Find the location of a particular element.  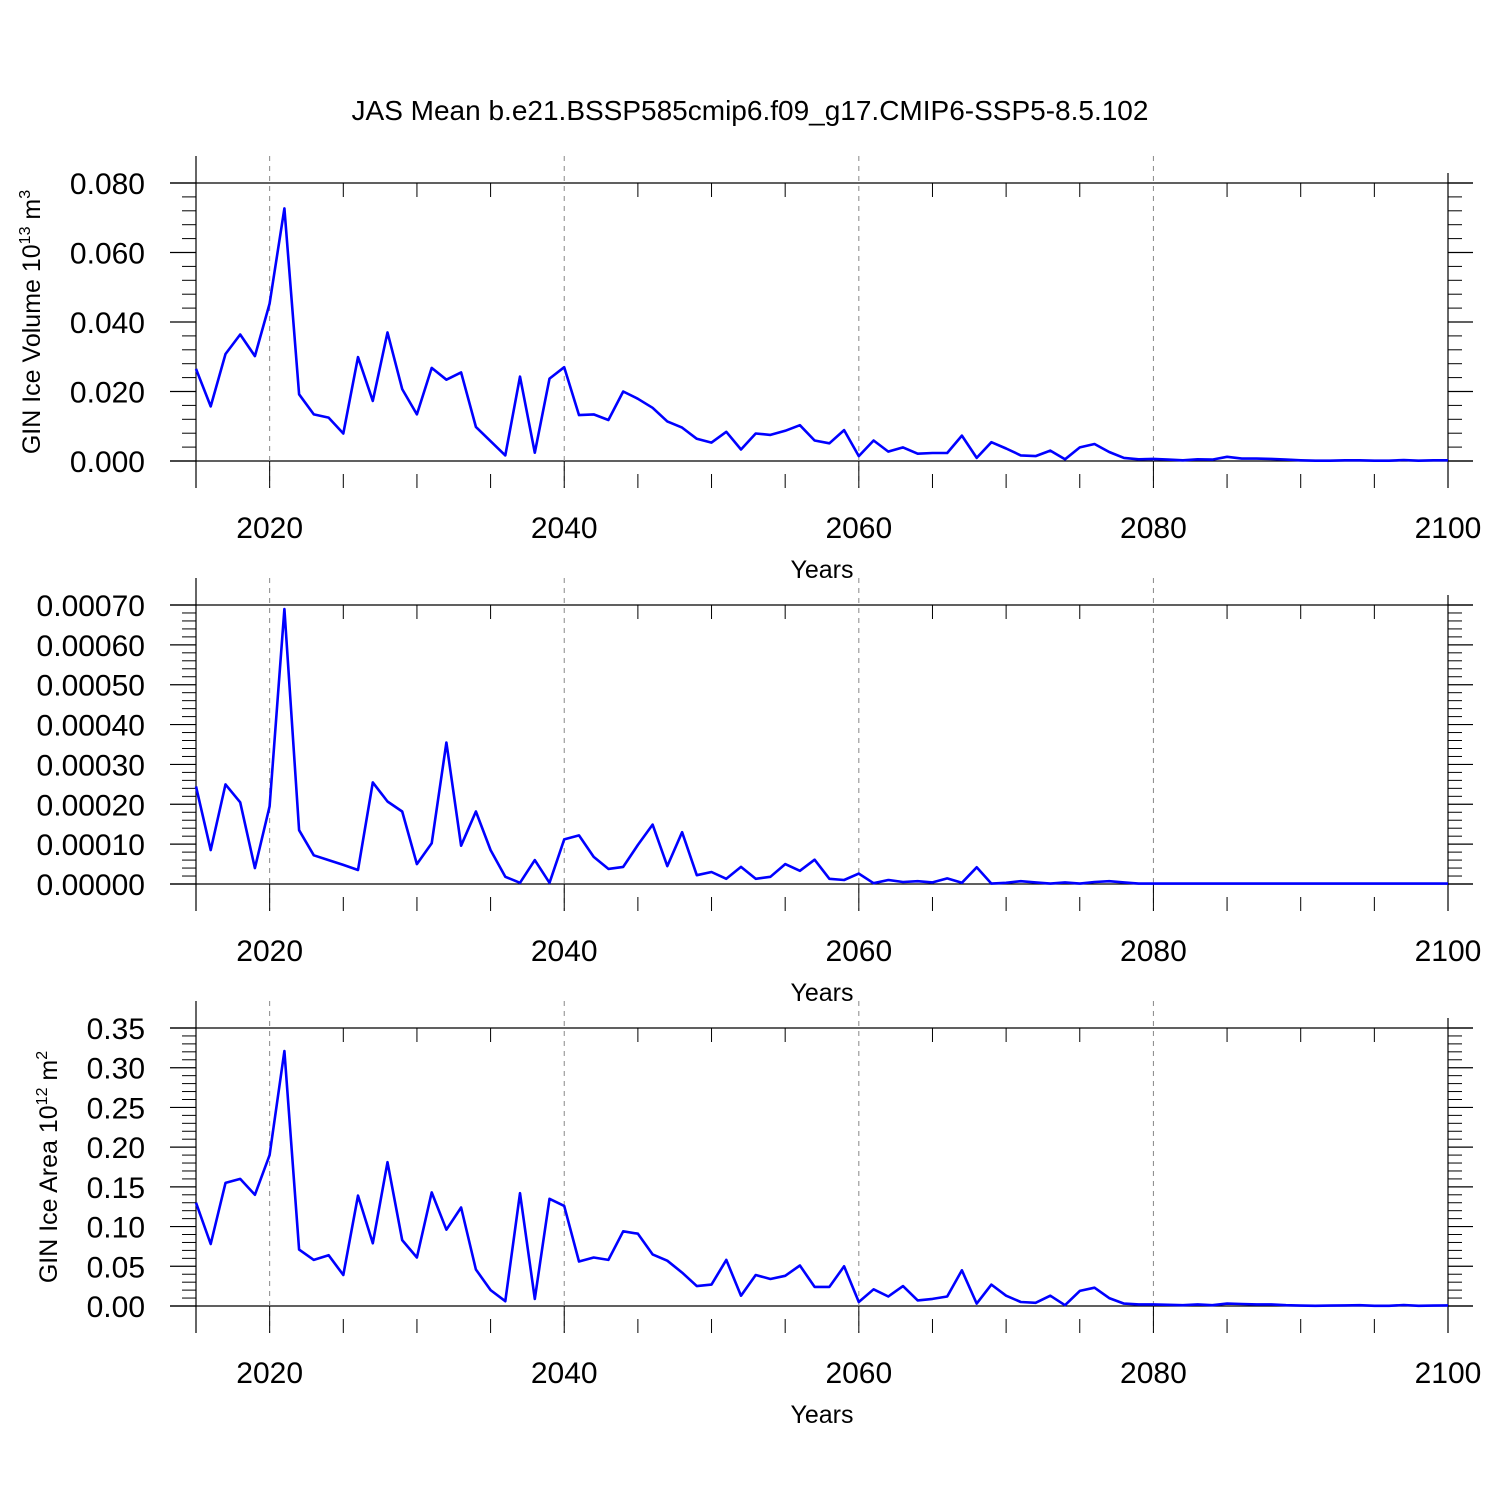

y-tick-label: 0.020 is located at coordinates (107, 393).